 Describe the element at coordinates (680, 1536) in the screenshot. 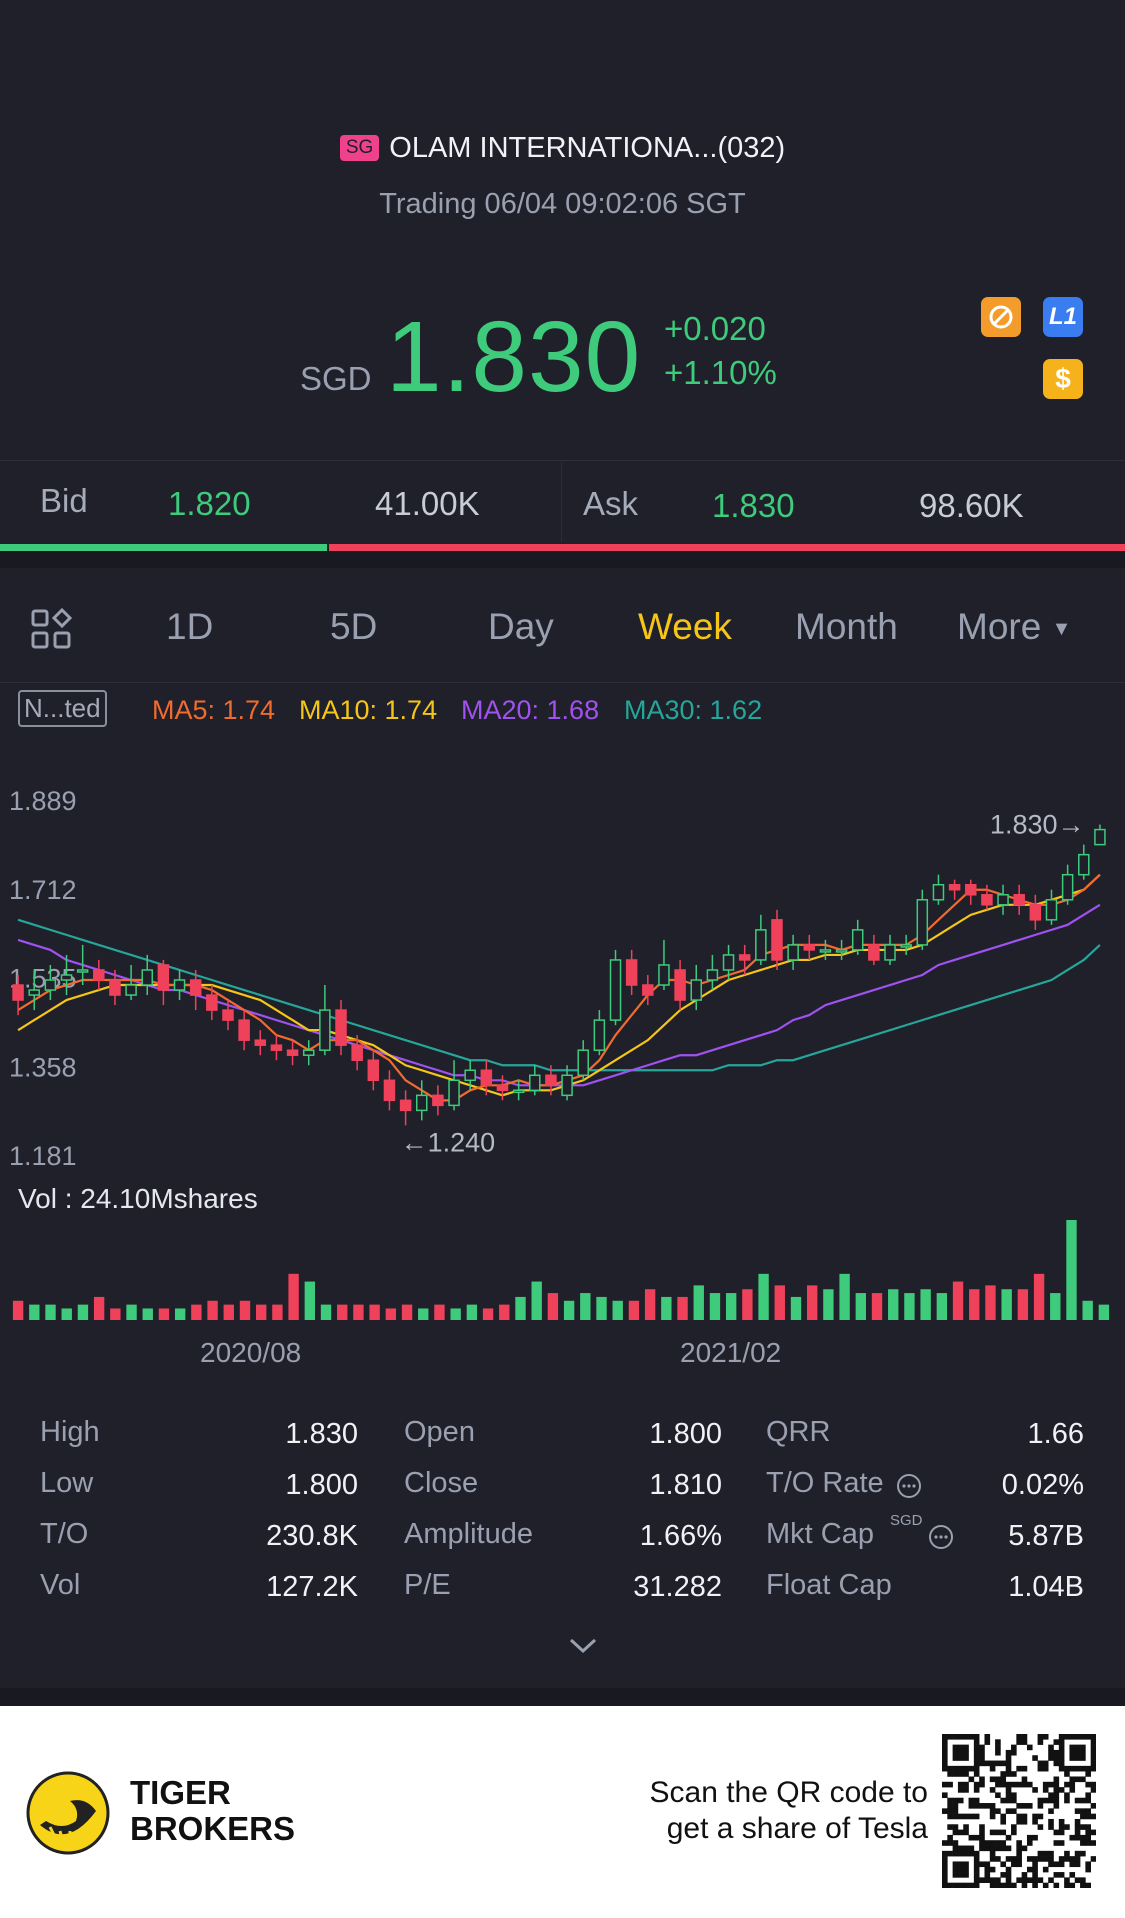

I see `stat-value: 1.66%` at that location.